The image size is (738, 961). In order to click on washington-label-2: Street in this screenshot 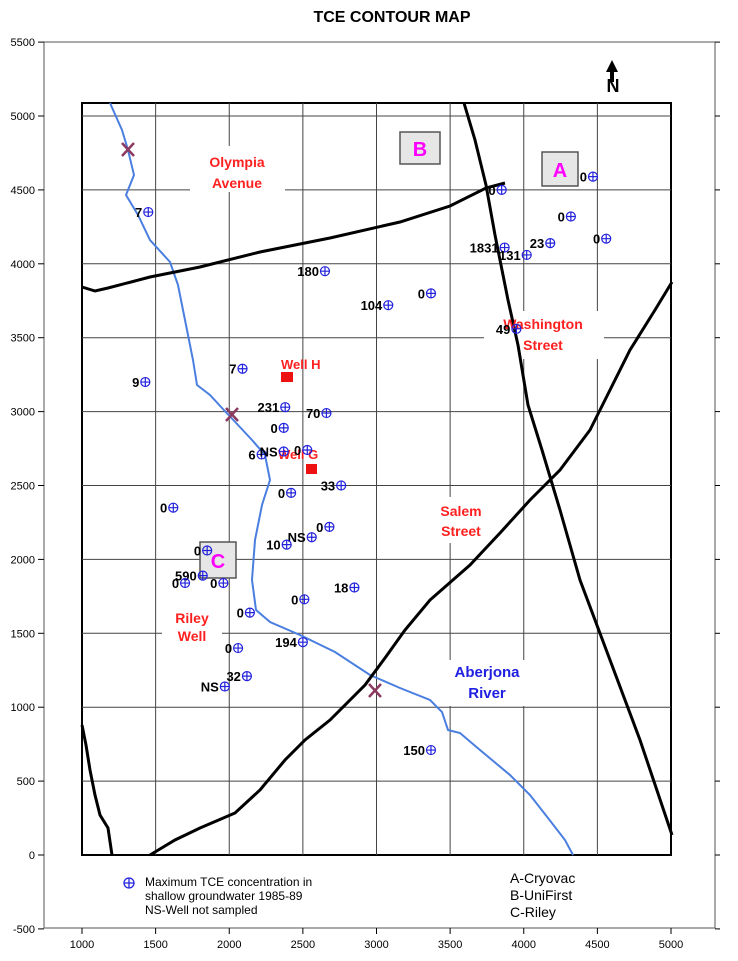, I will do `click(543, 345)`.